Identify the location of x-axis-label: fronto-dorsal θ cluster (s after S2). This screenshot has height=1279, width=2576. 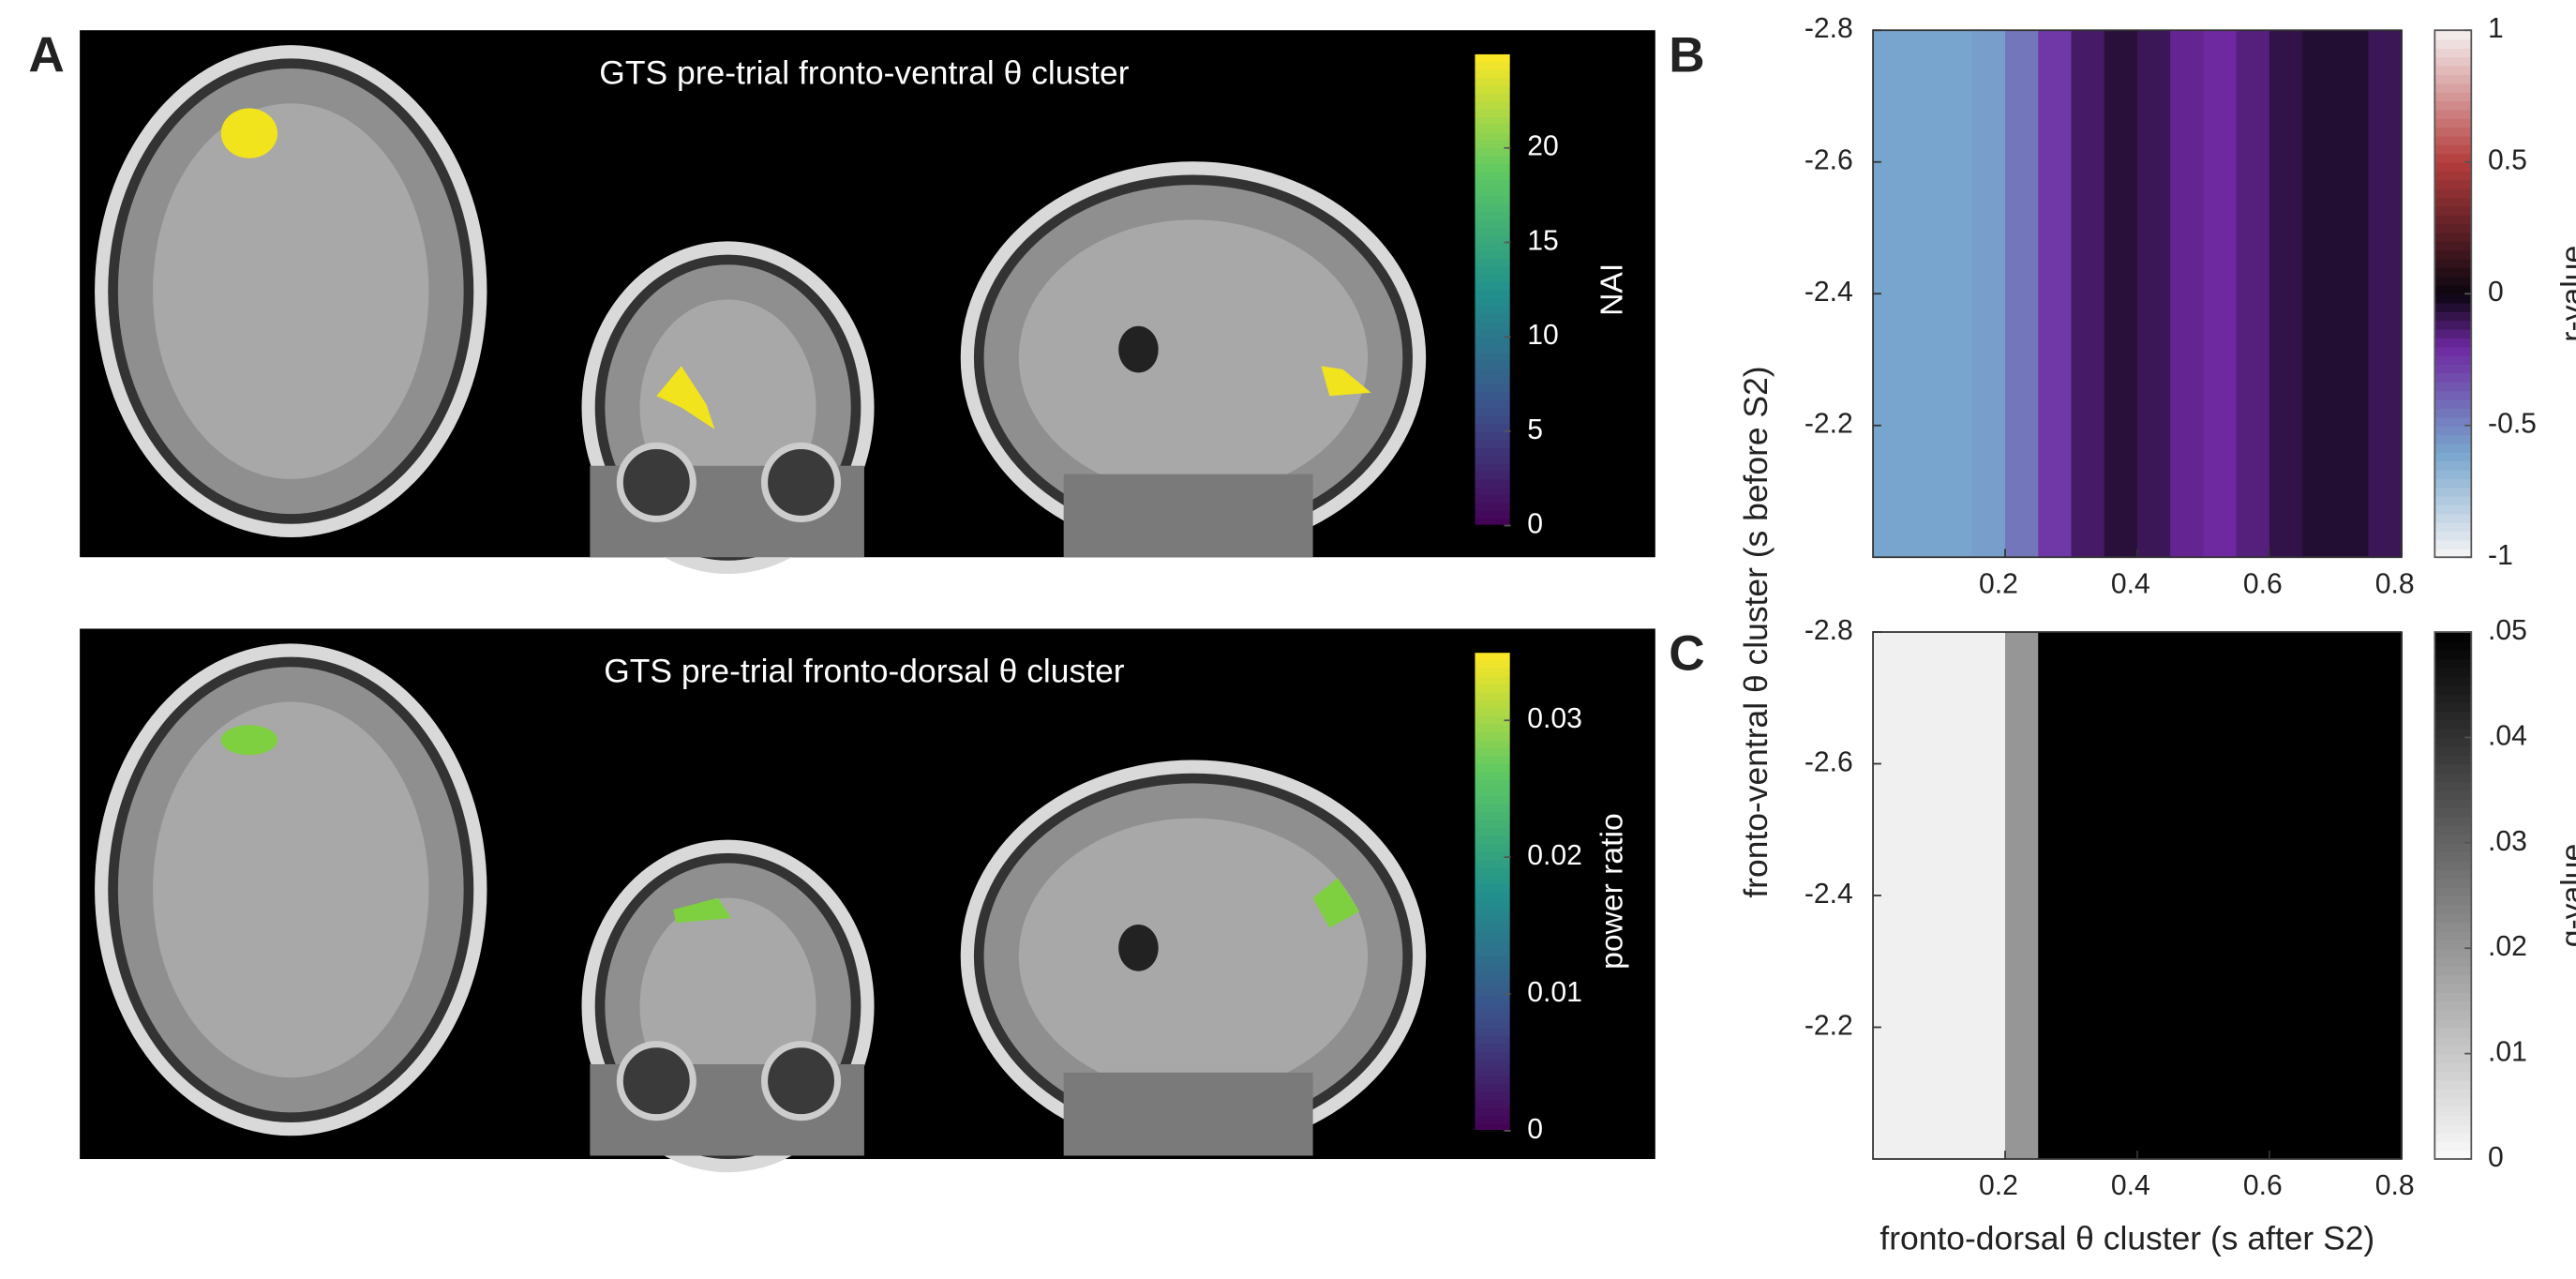
(2127, 1237).